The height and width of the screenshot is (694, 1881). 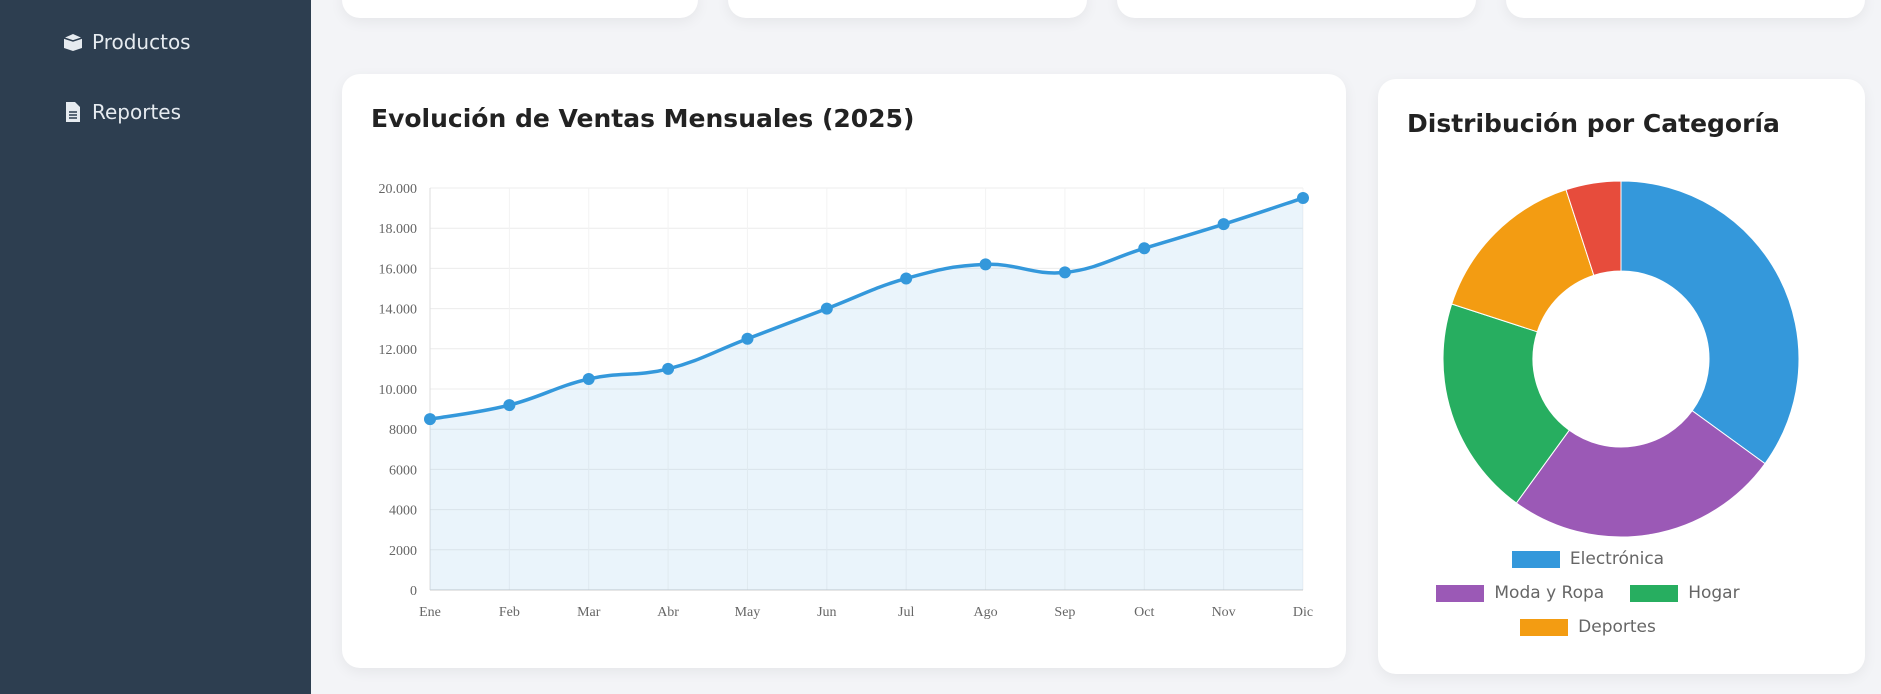 What do you see at coordinates (398, 189) in the screenshot?
I see `y-tick-label: 20.000` at bounding box center [398, 189].